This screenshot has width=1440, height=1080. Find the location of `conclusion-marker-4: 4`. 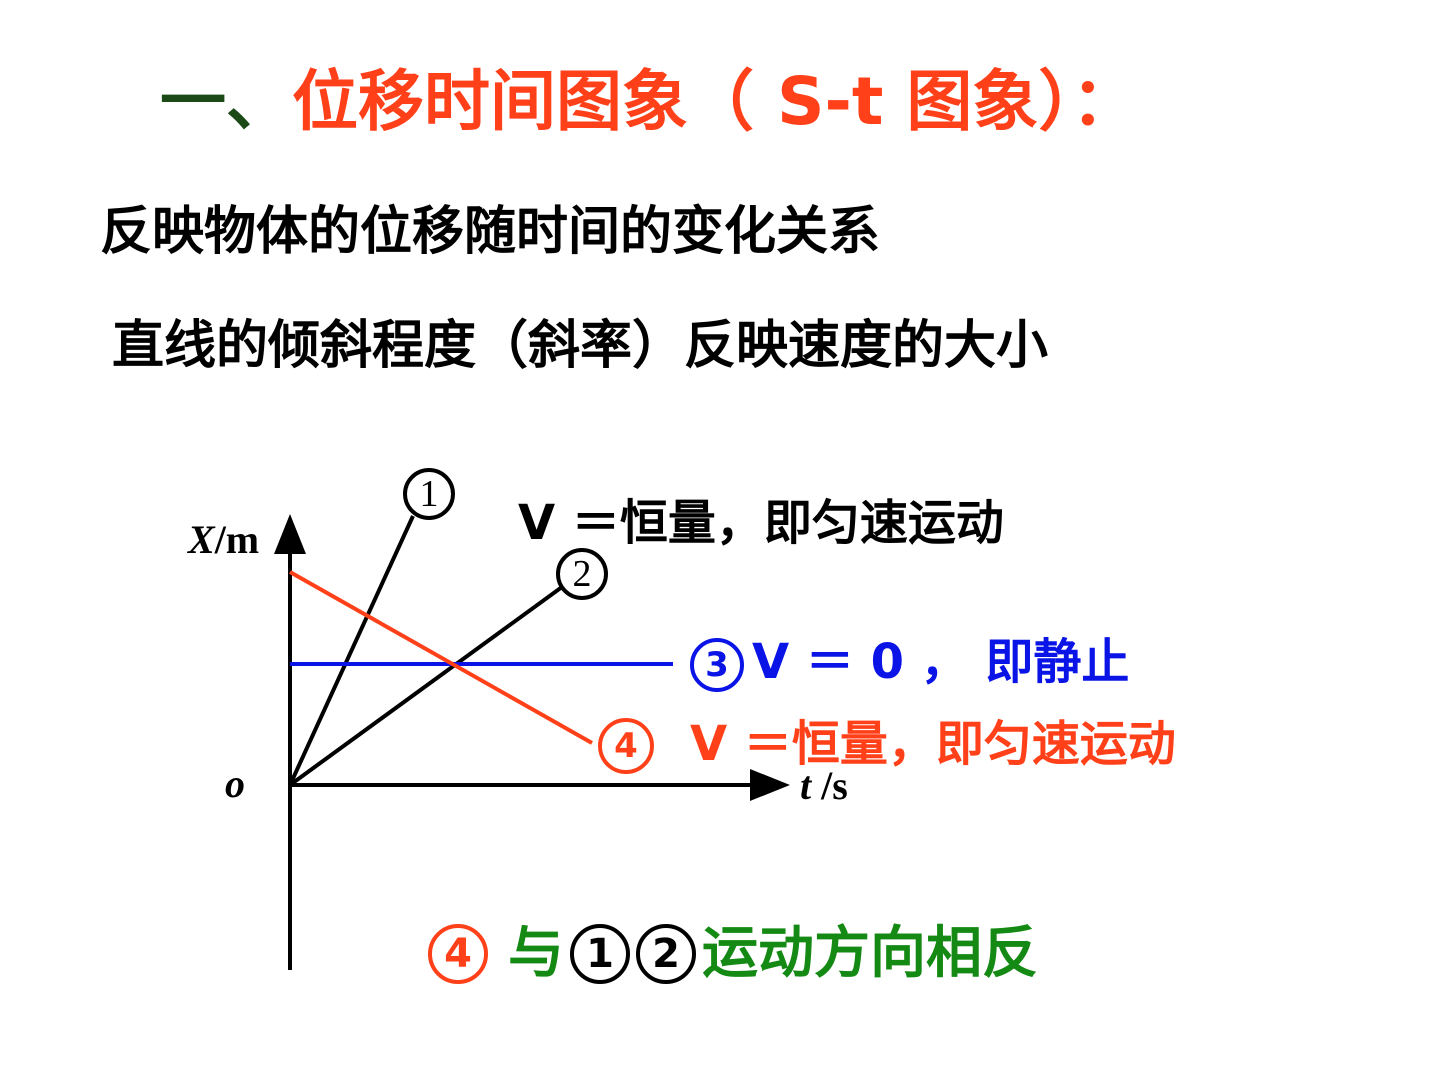

conclusion-marker-4: 4 is located at coordinates (458, 954).